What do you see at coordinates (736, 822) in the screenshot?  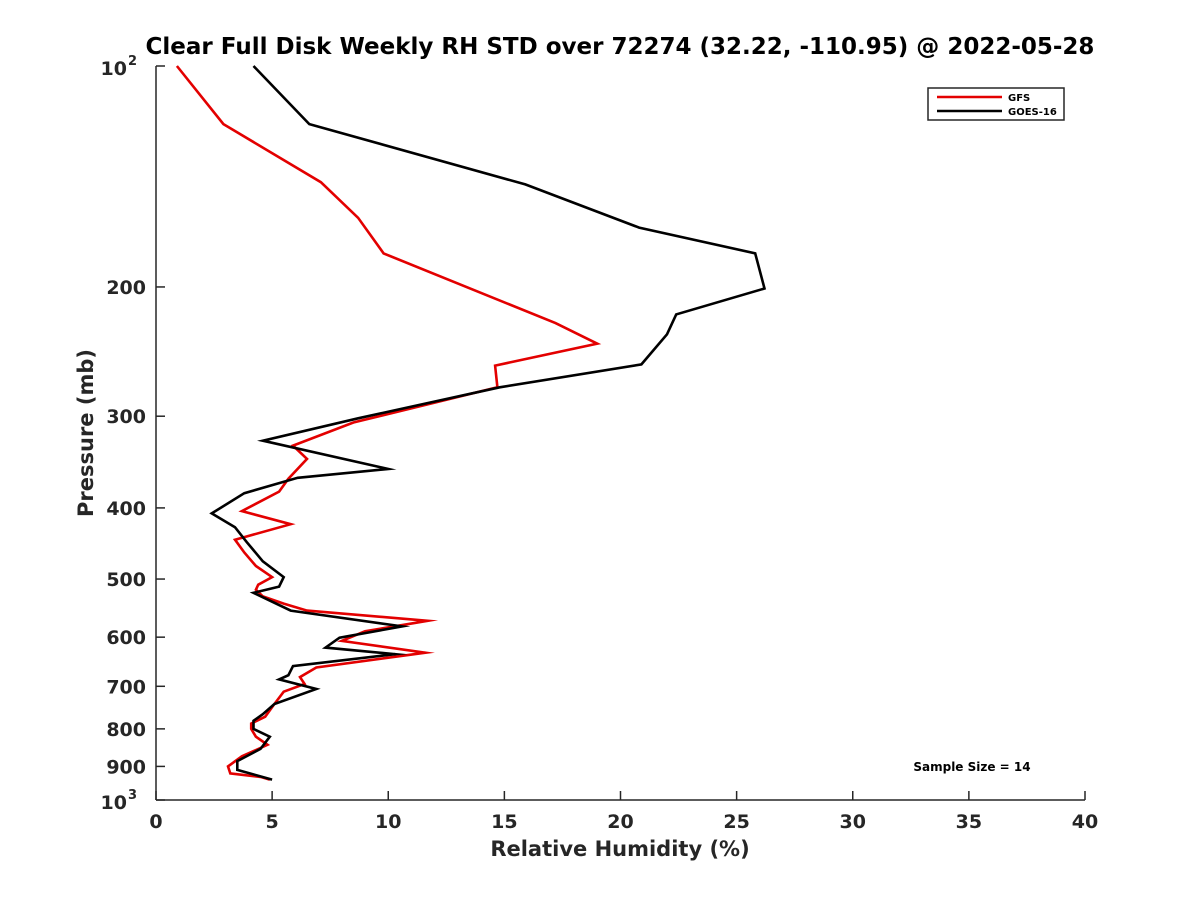 I see `x-tick-label: 25` at bounding box center [736, 822].